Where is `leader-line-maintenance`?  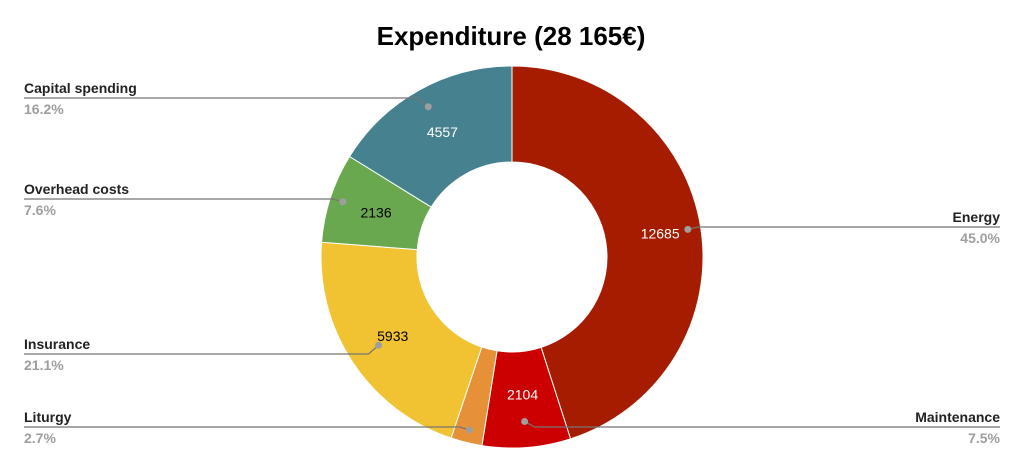
leader-line-maintenance is located at coordinates (762, 424).